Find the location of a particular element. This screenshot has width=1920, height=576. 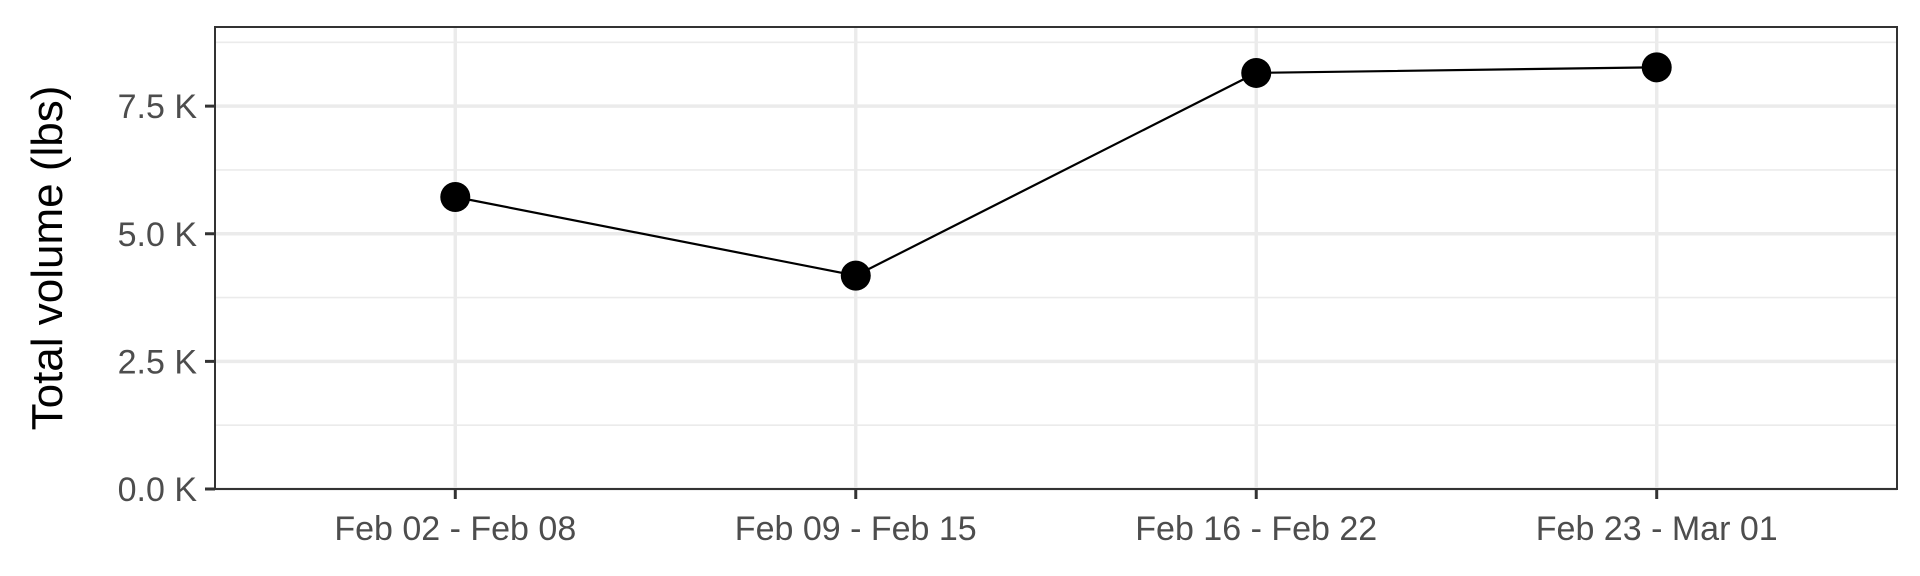

y-tick-label: 0.0 K is located at coordinates (158, 490).